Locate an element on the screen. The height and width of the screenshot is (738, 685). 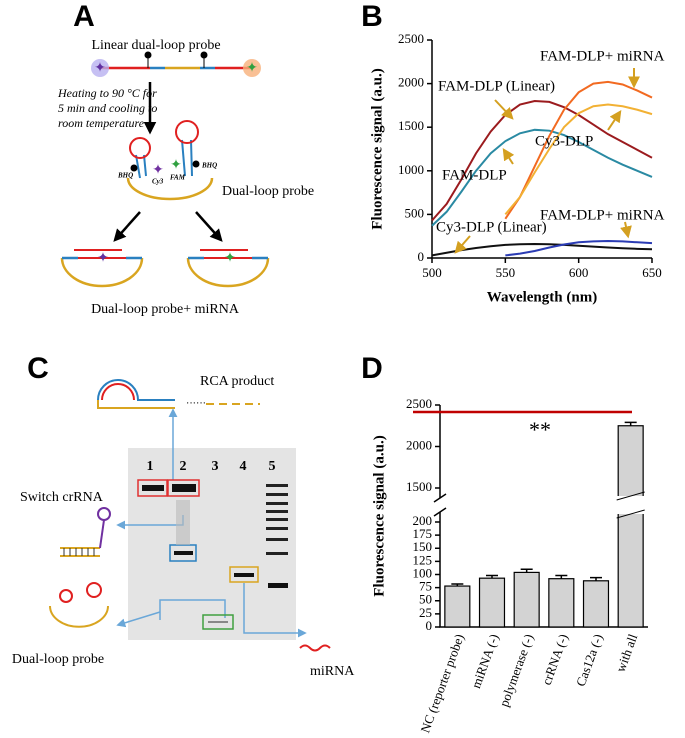
lane-label: 3 is located at coordinates (215, 466).